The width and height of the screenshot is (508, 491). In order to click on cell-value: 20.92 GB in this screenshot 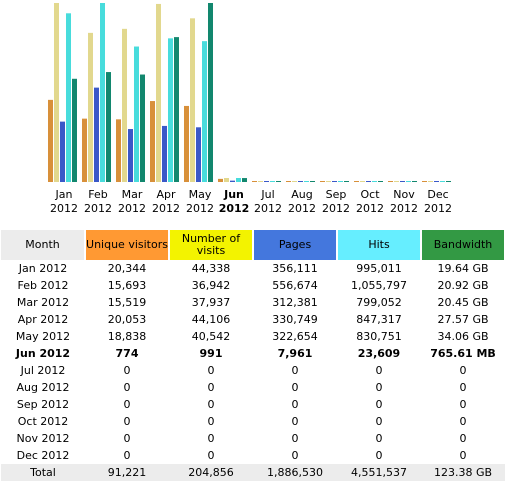, I will do `click(463, 285)`.